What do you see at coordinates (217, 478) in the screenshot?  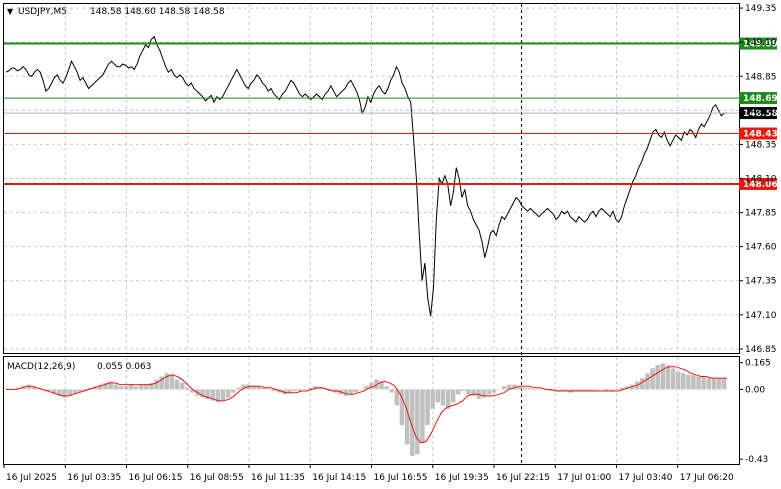 I see `x-tick-label: 16 Jul 08:55` at bounding box center [217, 478].